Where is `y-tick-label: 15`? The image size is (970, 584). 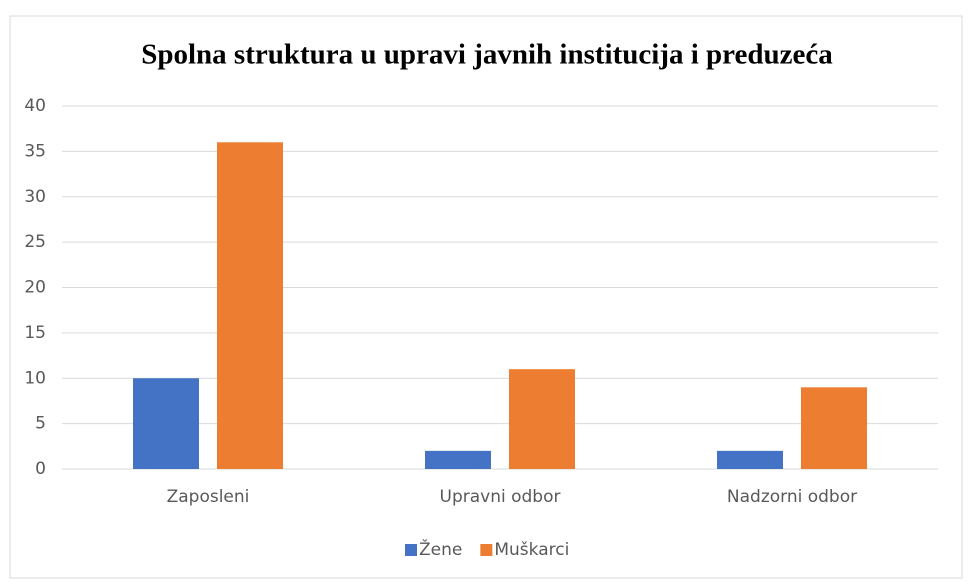 y-tick-label: 15 is located at coordinates (35, 333).